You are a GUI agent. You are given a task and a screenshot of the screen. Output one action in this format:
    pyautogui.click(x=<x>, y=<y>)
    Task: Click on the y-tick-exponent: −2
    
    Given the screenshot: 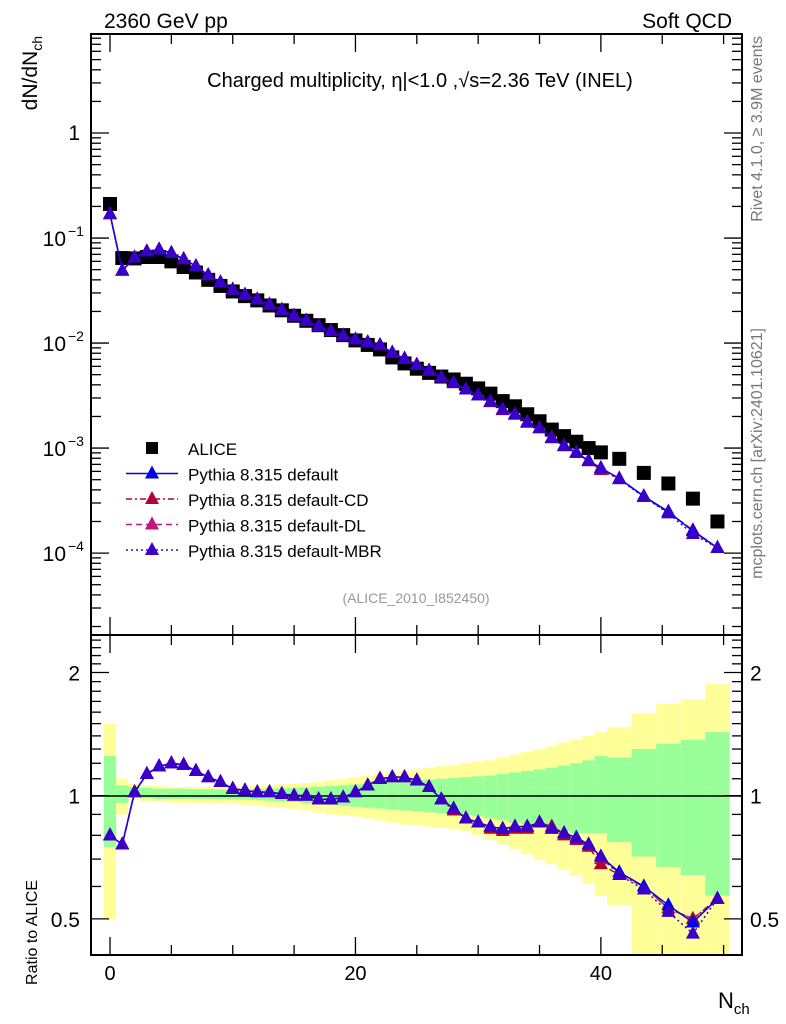 What is the action you would take?
    pyautogui.click(x=76, y=336)
    